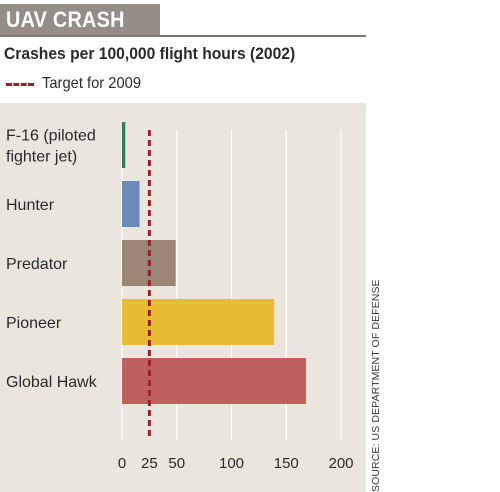  What do you see at coordinates (52, 382) in the screenshot?
I see `category-label: Global Hawk` at bounding box center [52, 382].